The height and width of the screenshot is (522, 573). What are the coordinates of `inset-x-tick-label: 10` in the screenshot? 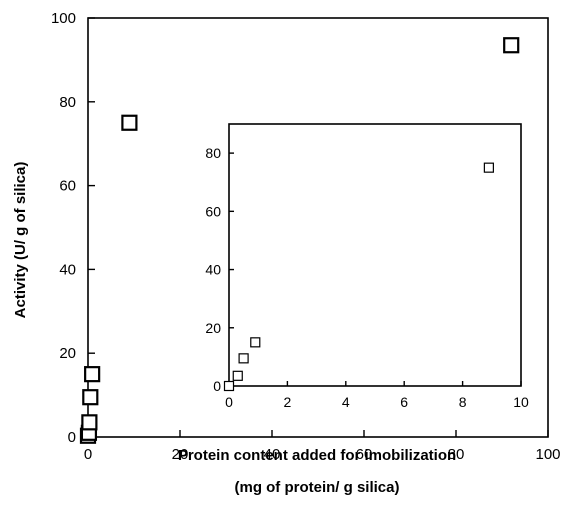 It's located at (521, 402).